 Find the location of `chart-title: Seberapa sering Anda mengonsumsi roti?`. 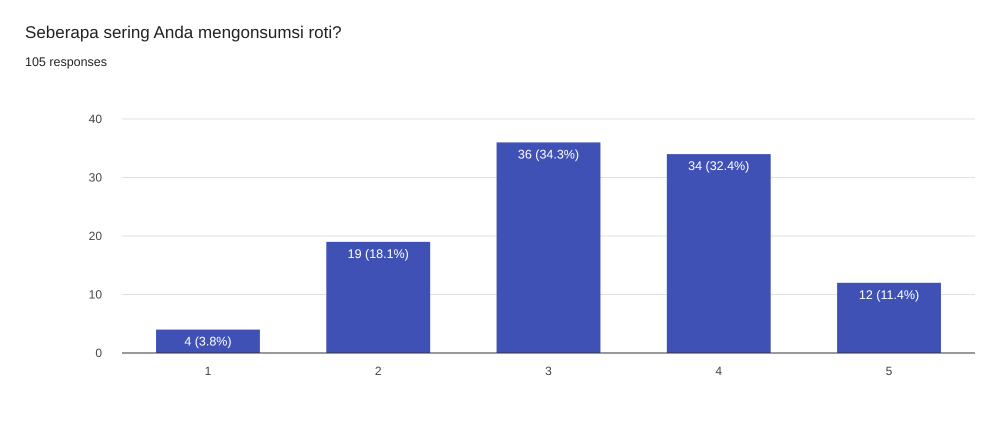

chart-title: Seberapa sering Anda mengonsumsi roti? is located at coordinates (183, 32).